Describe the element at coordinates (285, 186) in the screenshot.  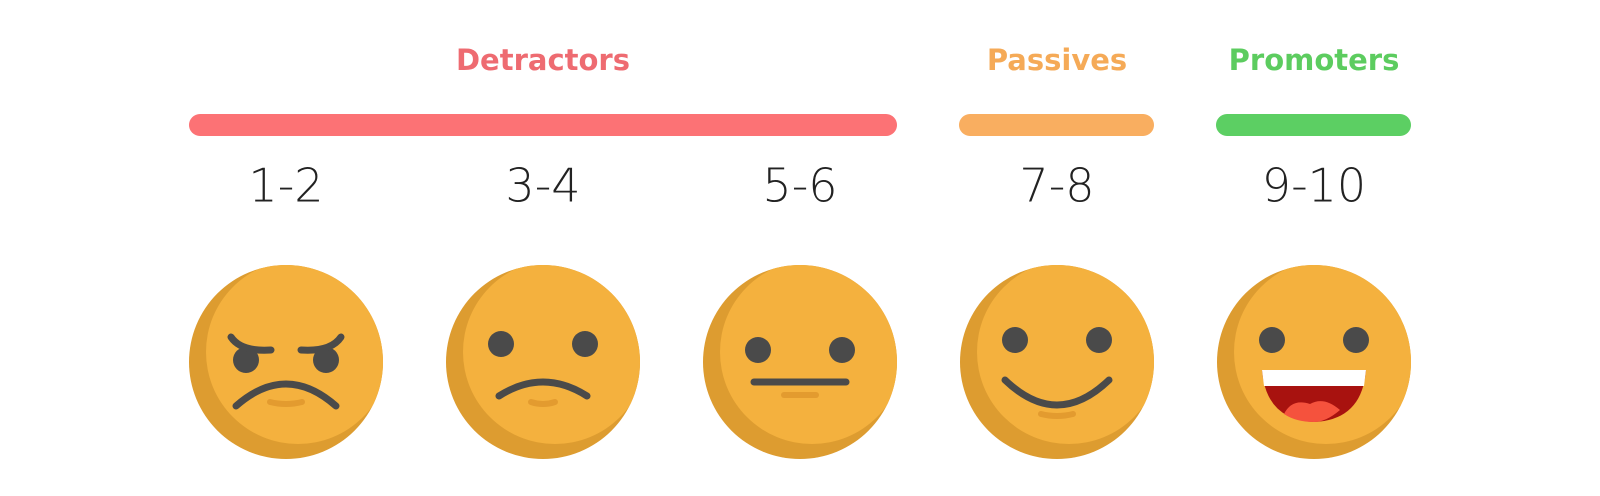
I see `score-range: 1-2` at that location.